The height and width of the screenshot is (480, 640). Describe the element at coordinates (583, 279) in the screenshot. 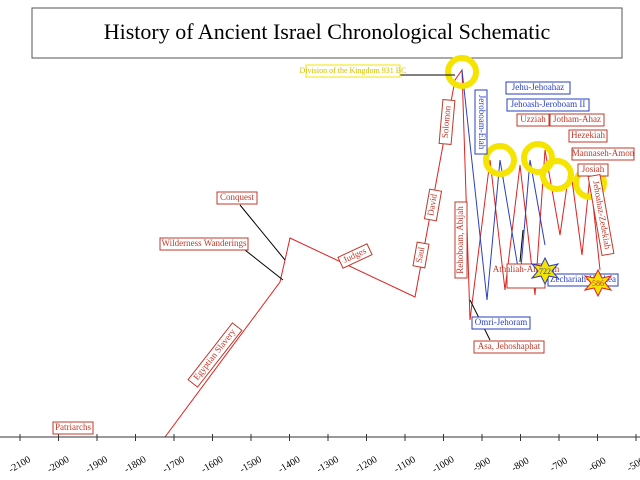

I see `label: Zechariah-Hoshea` at that location.